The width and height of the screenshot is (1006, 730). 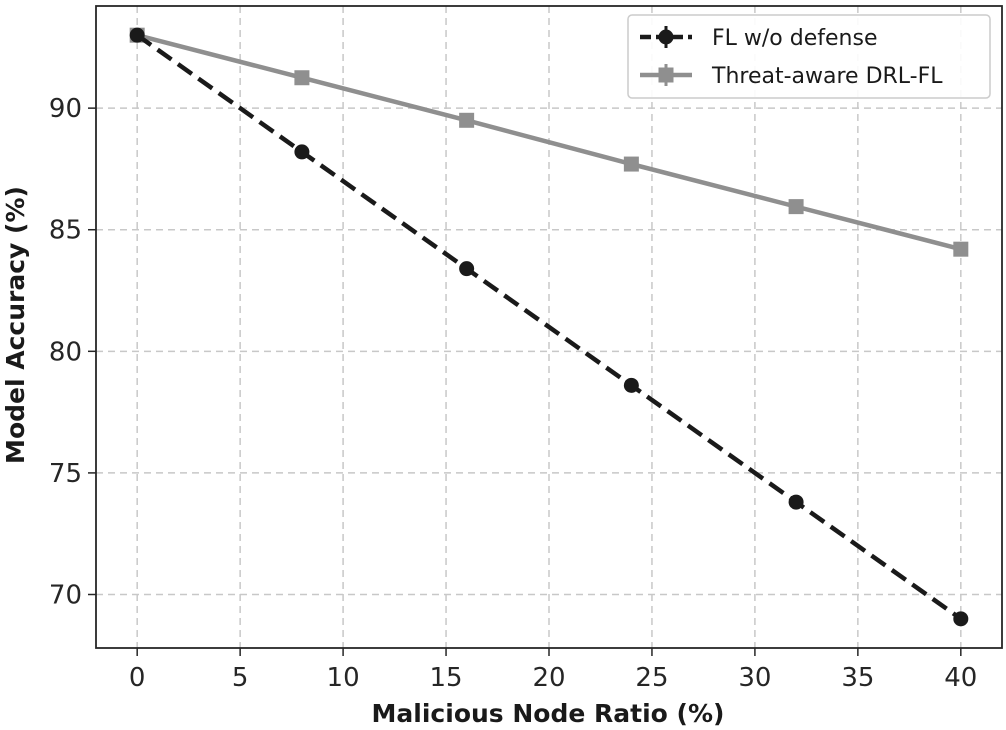 What do you see at coordinates (827, 76) in the screenshot?
I see `legend-label: Threat-aware DRL-FL` at bounding box center [827, 76].